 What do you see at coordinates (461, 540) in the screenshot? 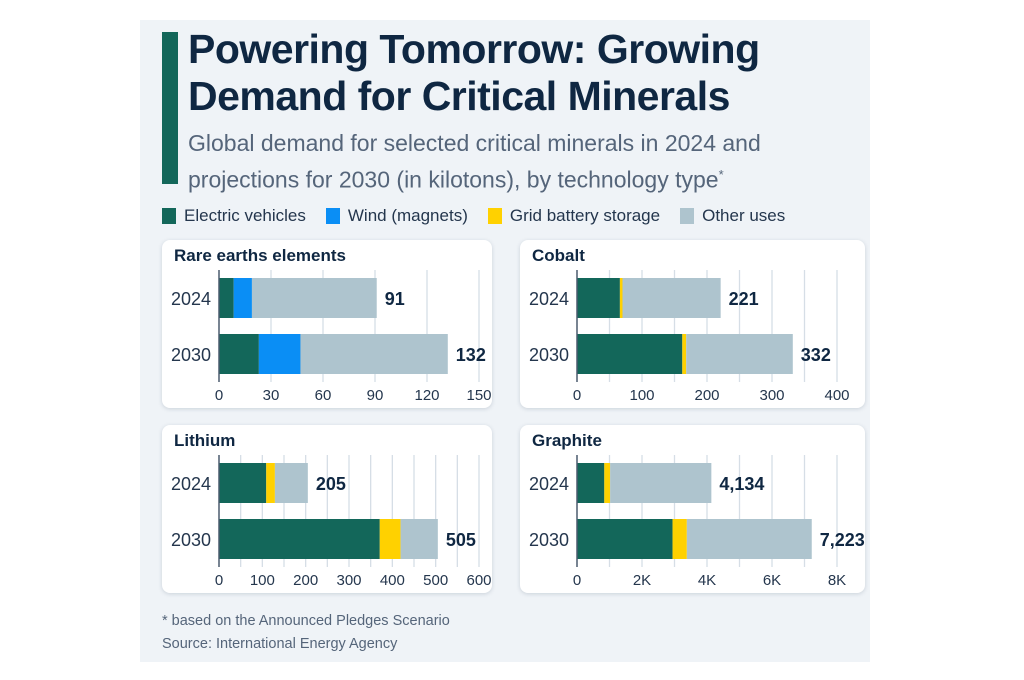
I see `total-label: 505` at bounding box center [461, 540].